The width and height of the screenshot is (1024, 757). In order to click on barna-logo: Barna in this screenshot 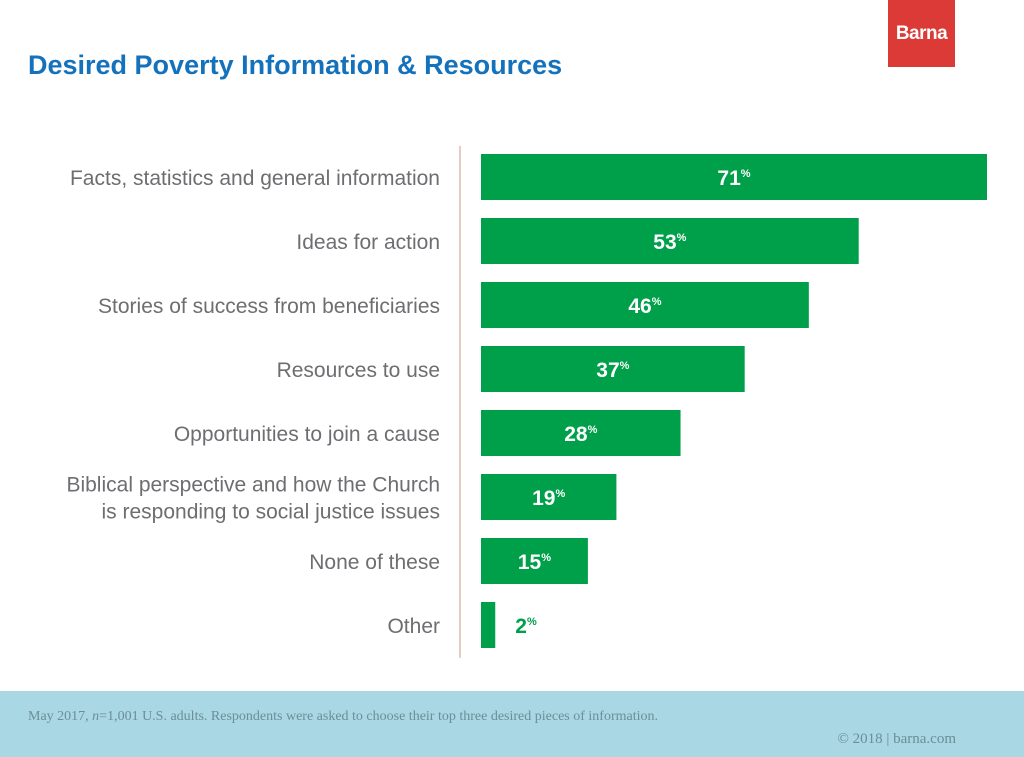, I will do `click(921, 33)`.